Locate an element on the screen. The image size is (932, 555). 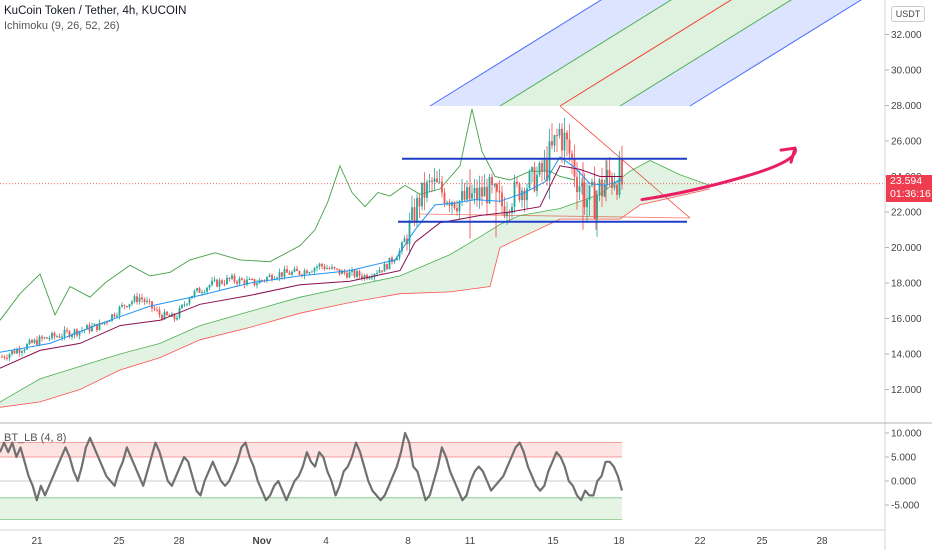
pitchfork-line is located at coordinates (585, 53).